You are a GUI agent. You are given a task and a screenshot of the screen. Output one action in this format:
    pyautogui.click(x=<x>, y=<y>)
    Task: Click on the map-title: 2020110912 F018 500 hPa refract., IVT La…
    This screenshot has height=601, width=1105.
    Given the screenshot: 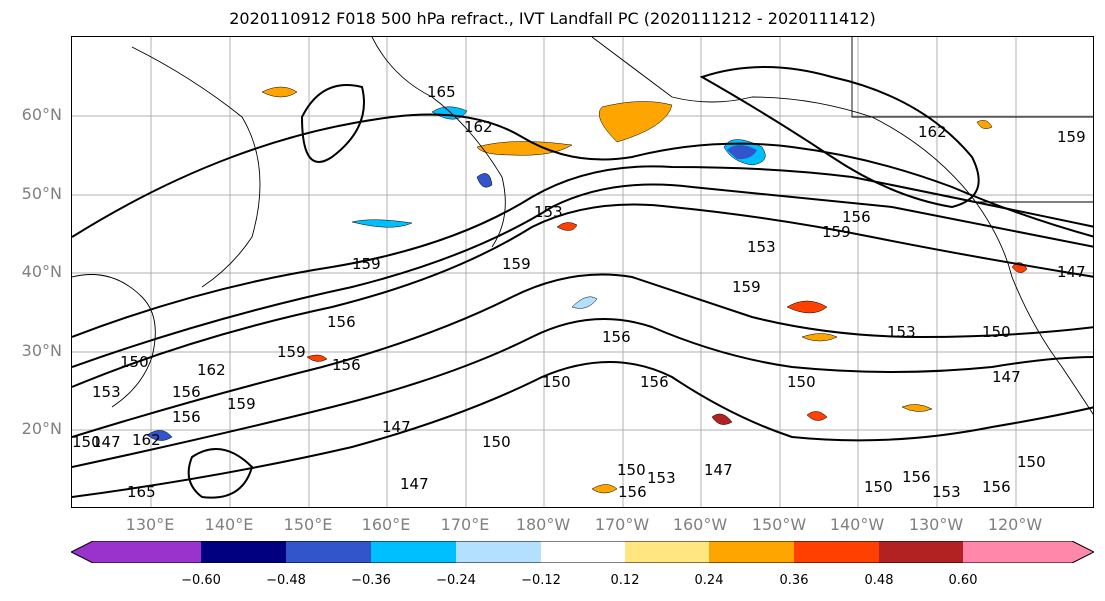 What is the action you would take?
    pyautogui.click(x=552, y=18)
    